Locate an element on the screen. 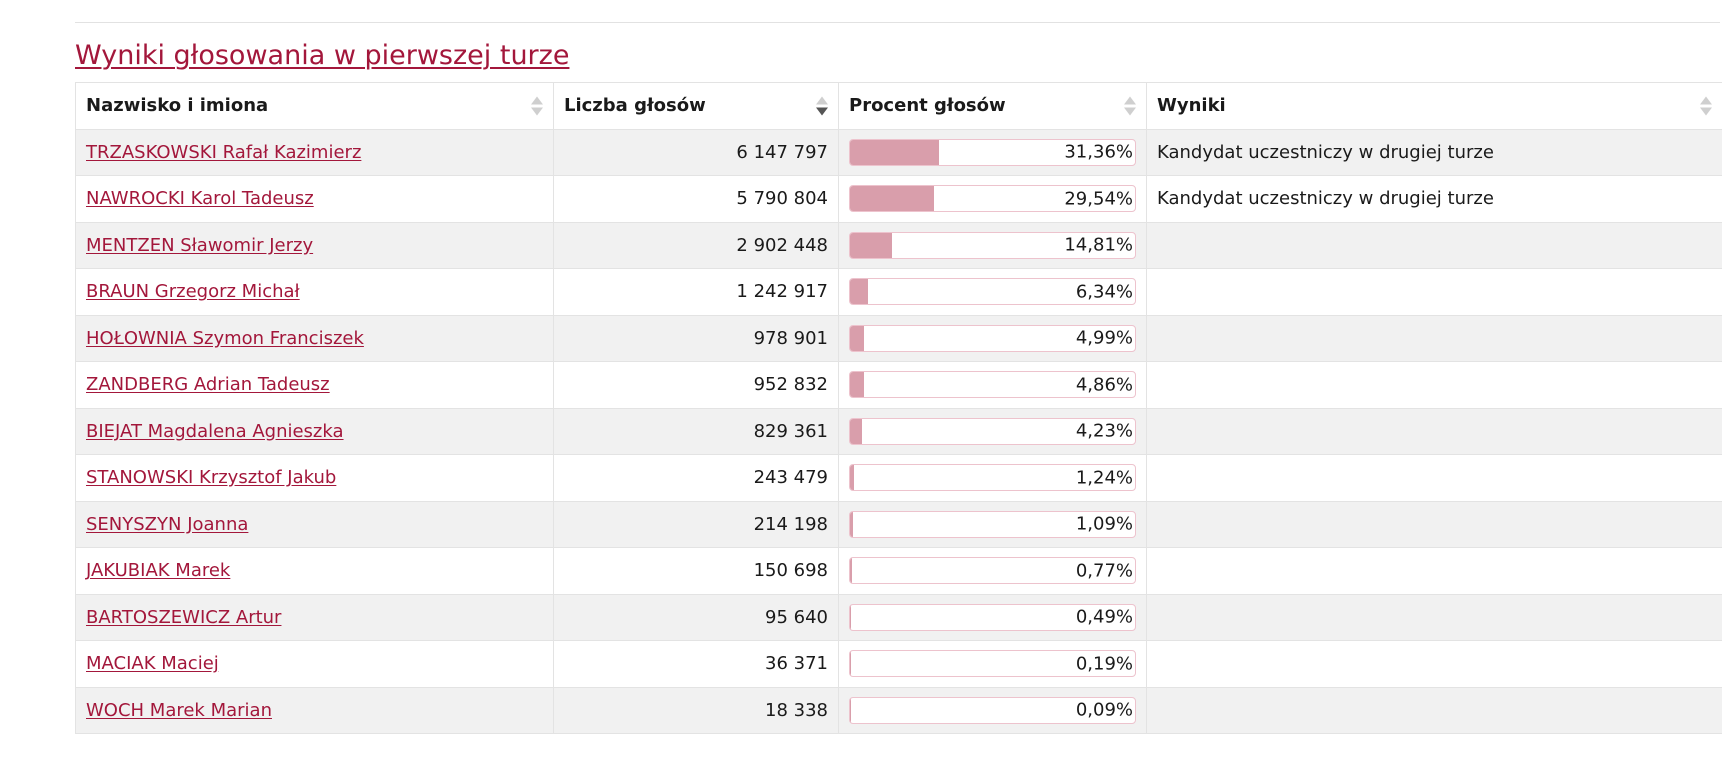 This screenshot has height=760, width=1722. column-header-results-label: Wyniki is located at coordinates (1191, 106).